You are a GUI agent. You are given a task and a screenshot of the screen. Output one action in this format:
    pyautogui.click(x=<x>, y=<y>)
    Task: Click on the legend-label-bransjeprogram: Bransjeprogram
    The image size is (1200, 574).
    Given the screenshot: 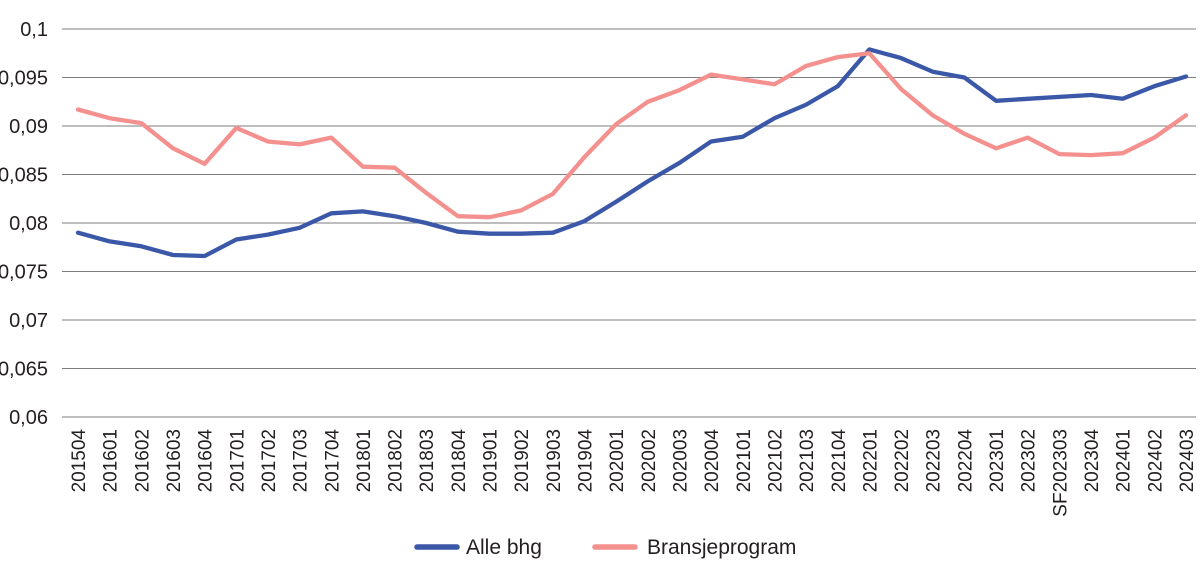 What is the action you would take?
    pyautogui.click(x=721, y=547)
    